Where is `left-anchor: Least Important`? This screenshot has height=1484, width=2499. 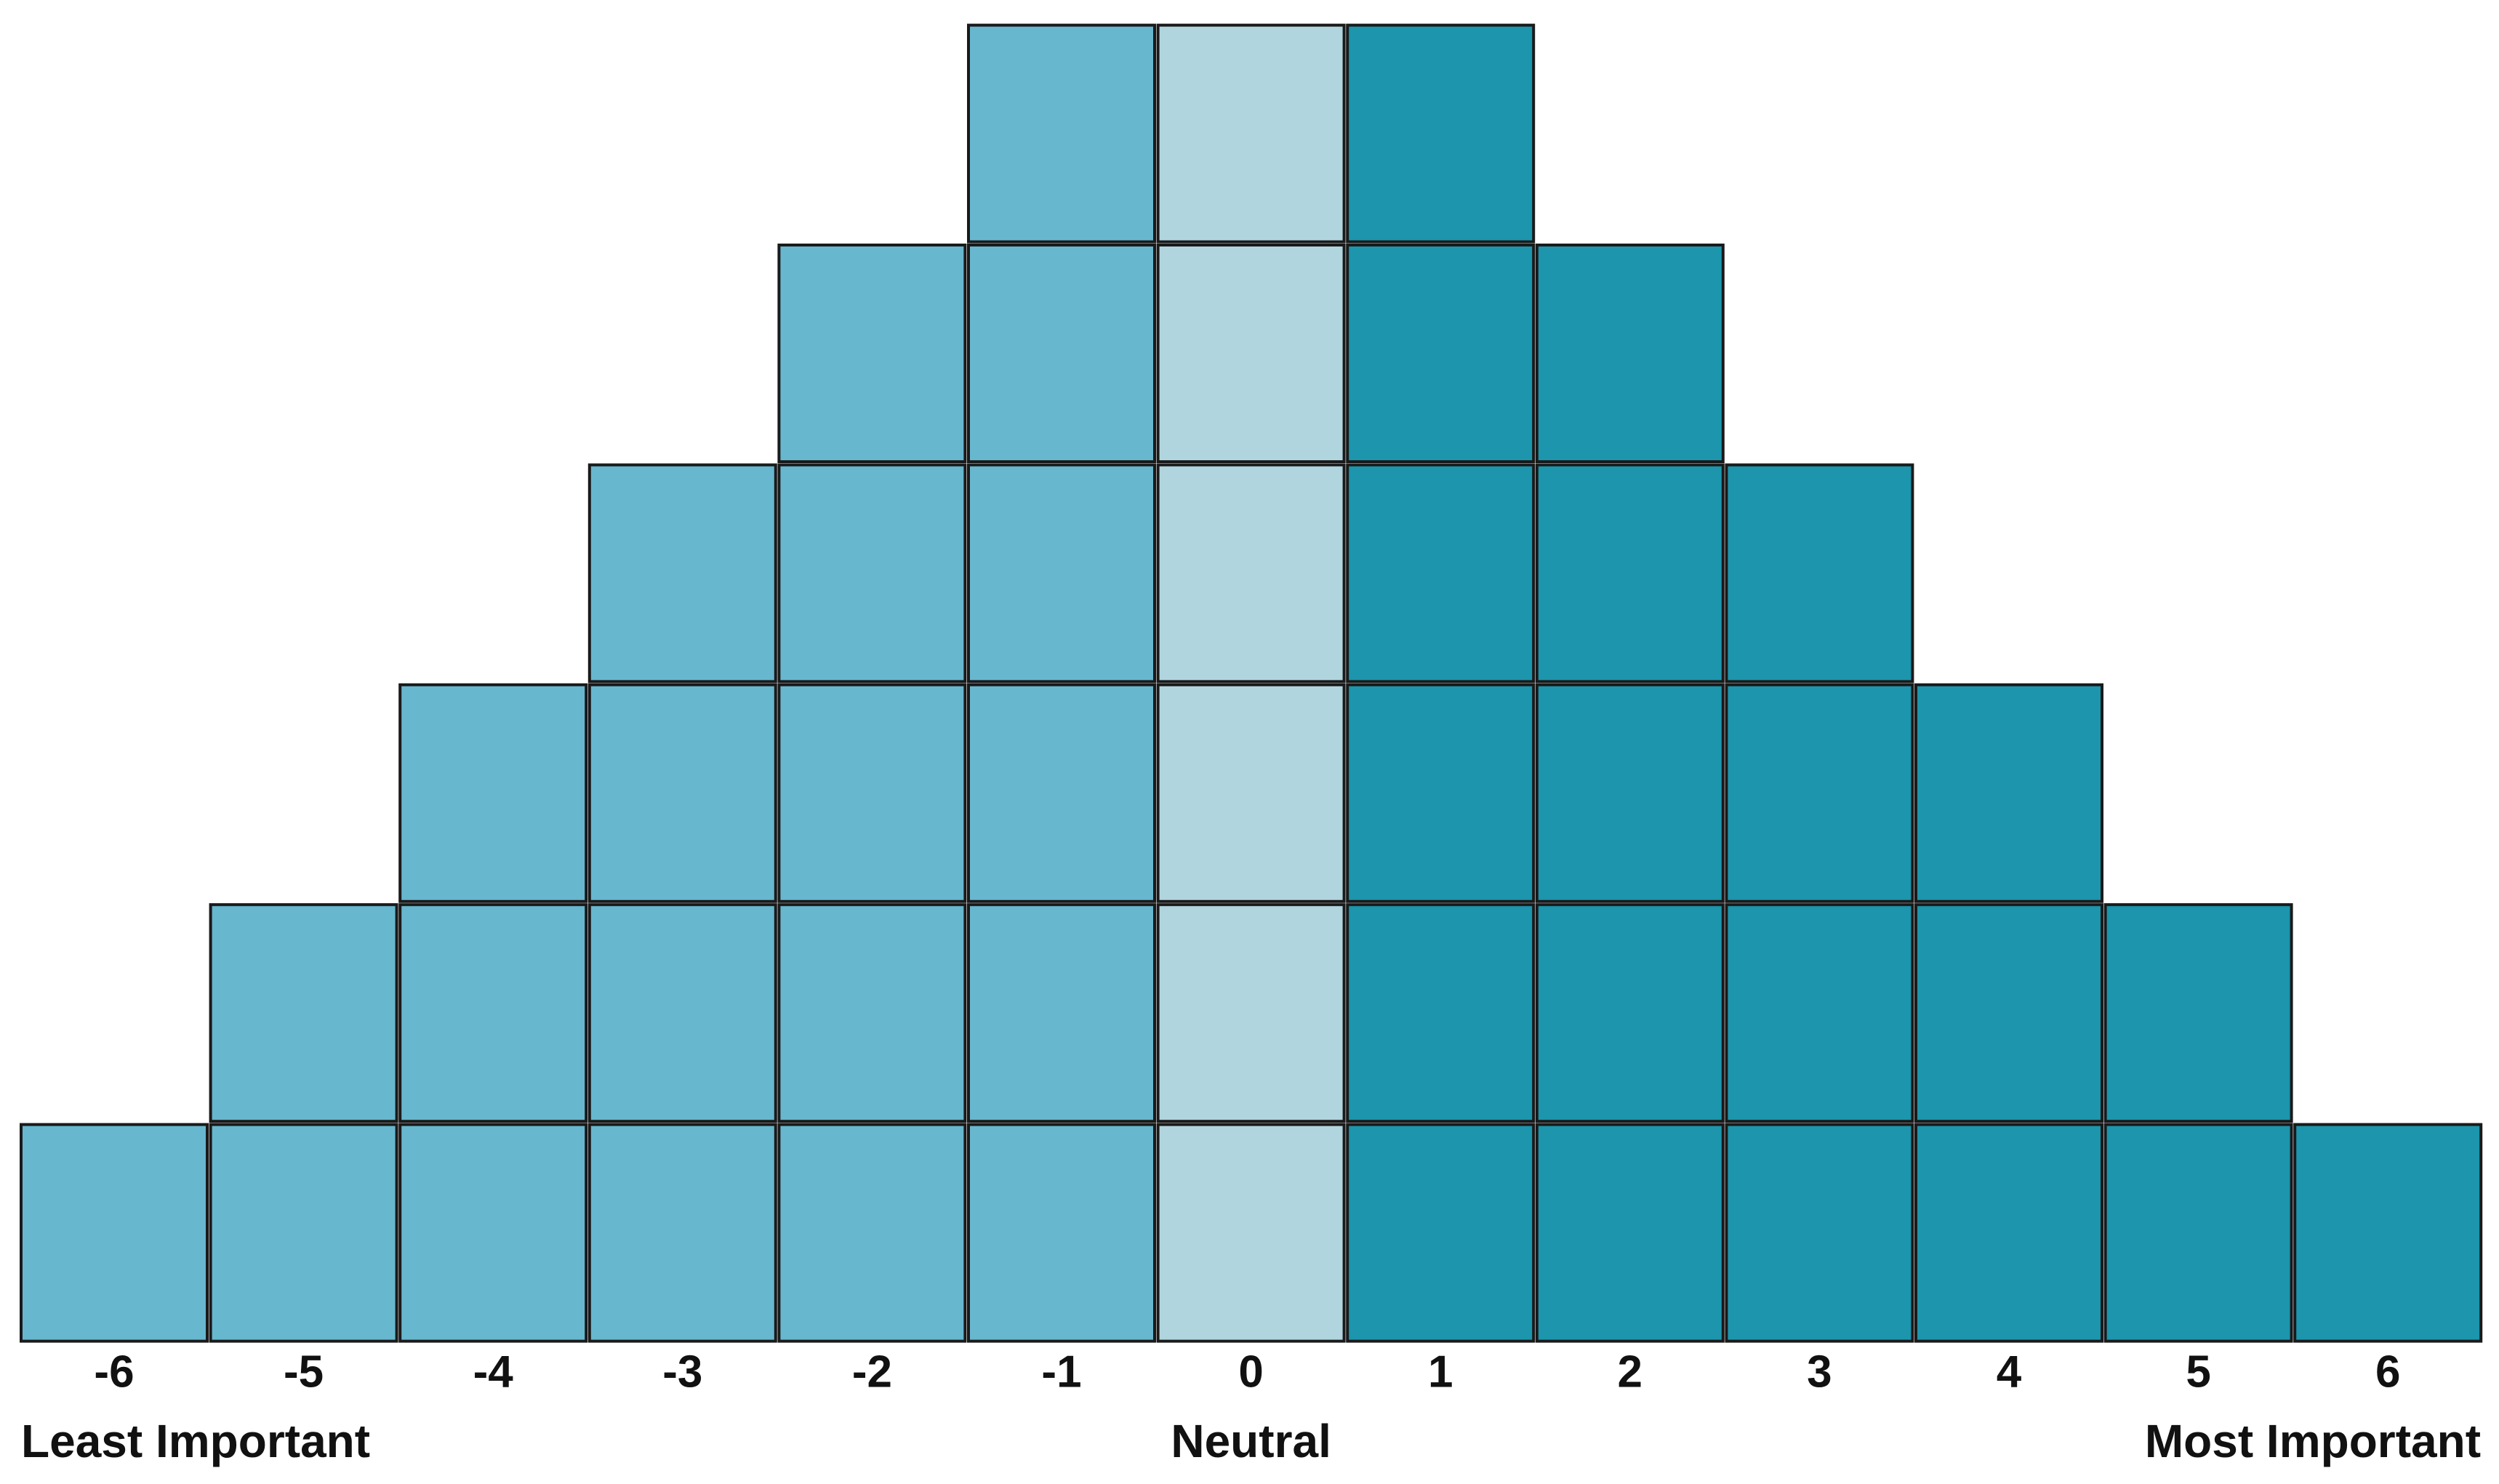
left-anchor: Least Important is located at coordinates (196, 1441).